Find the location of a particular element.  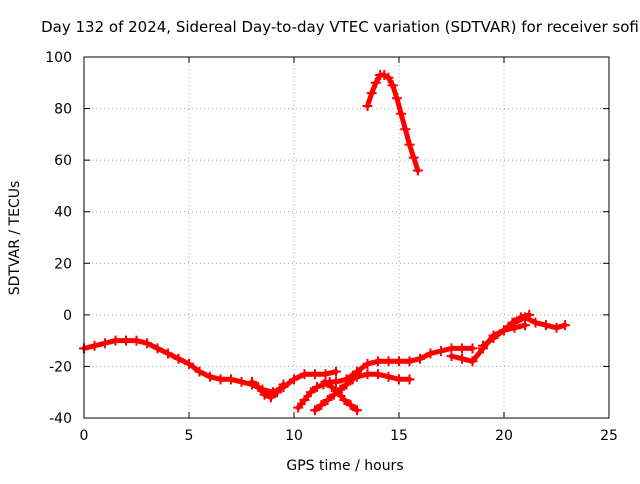

x-tick-label: 25 is located at coordinates (609, 436).